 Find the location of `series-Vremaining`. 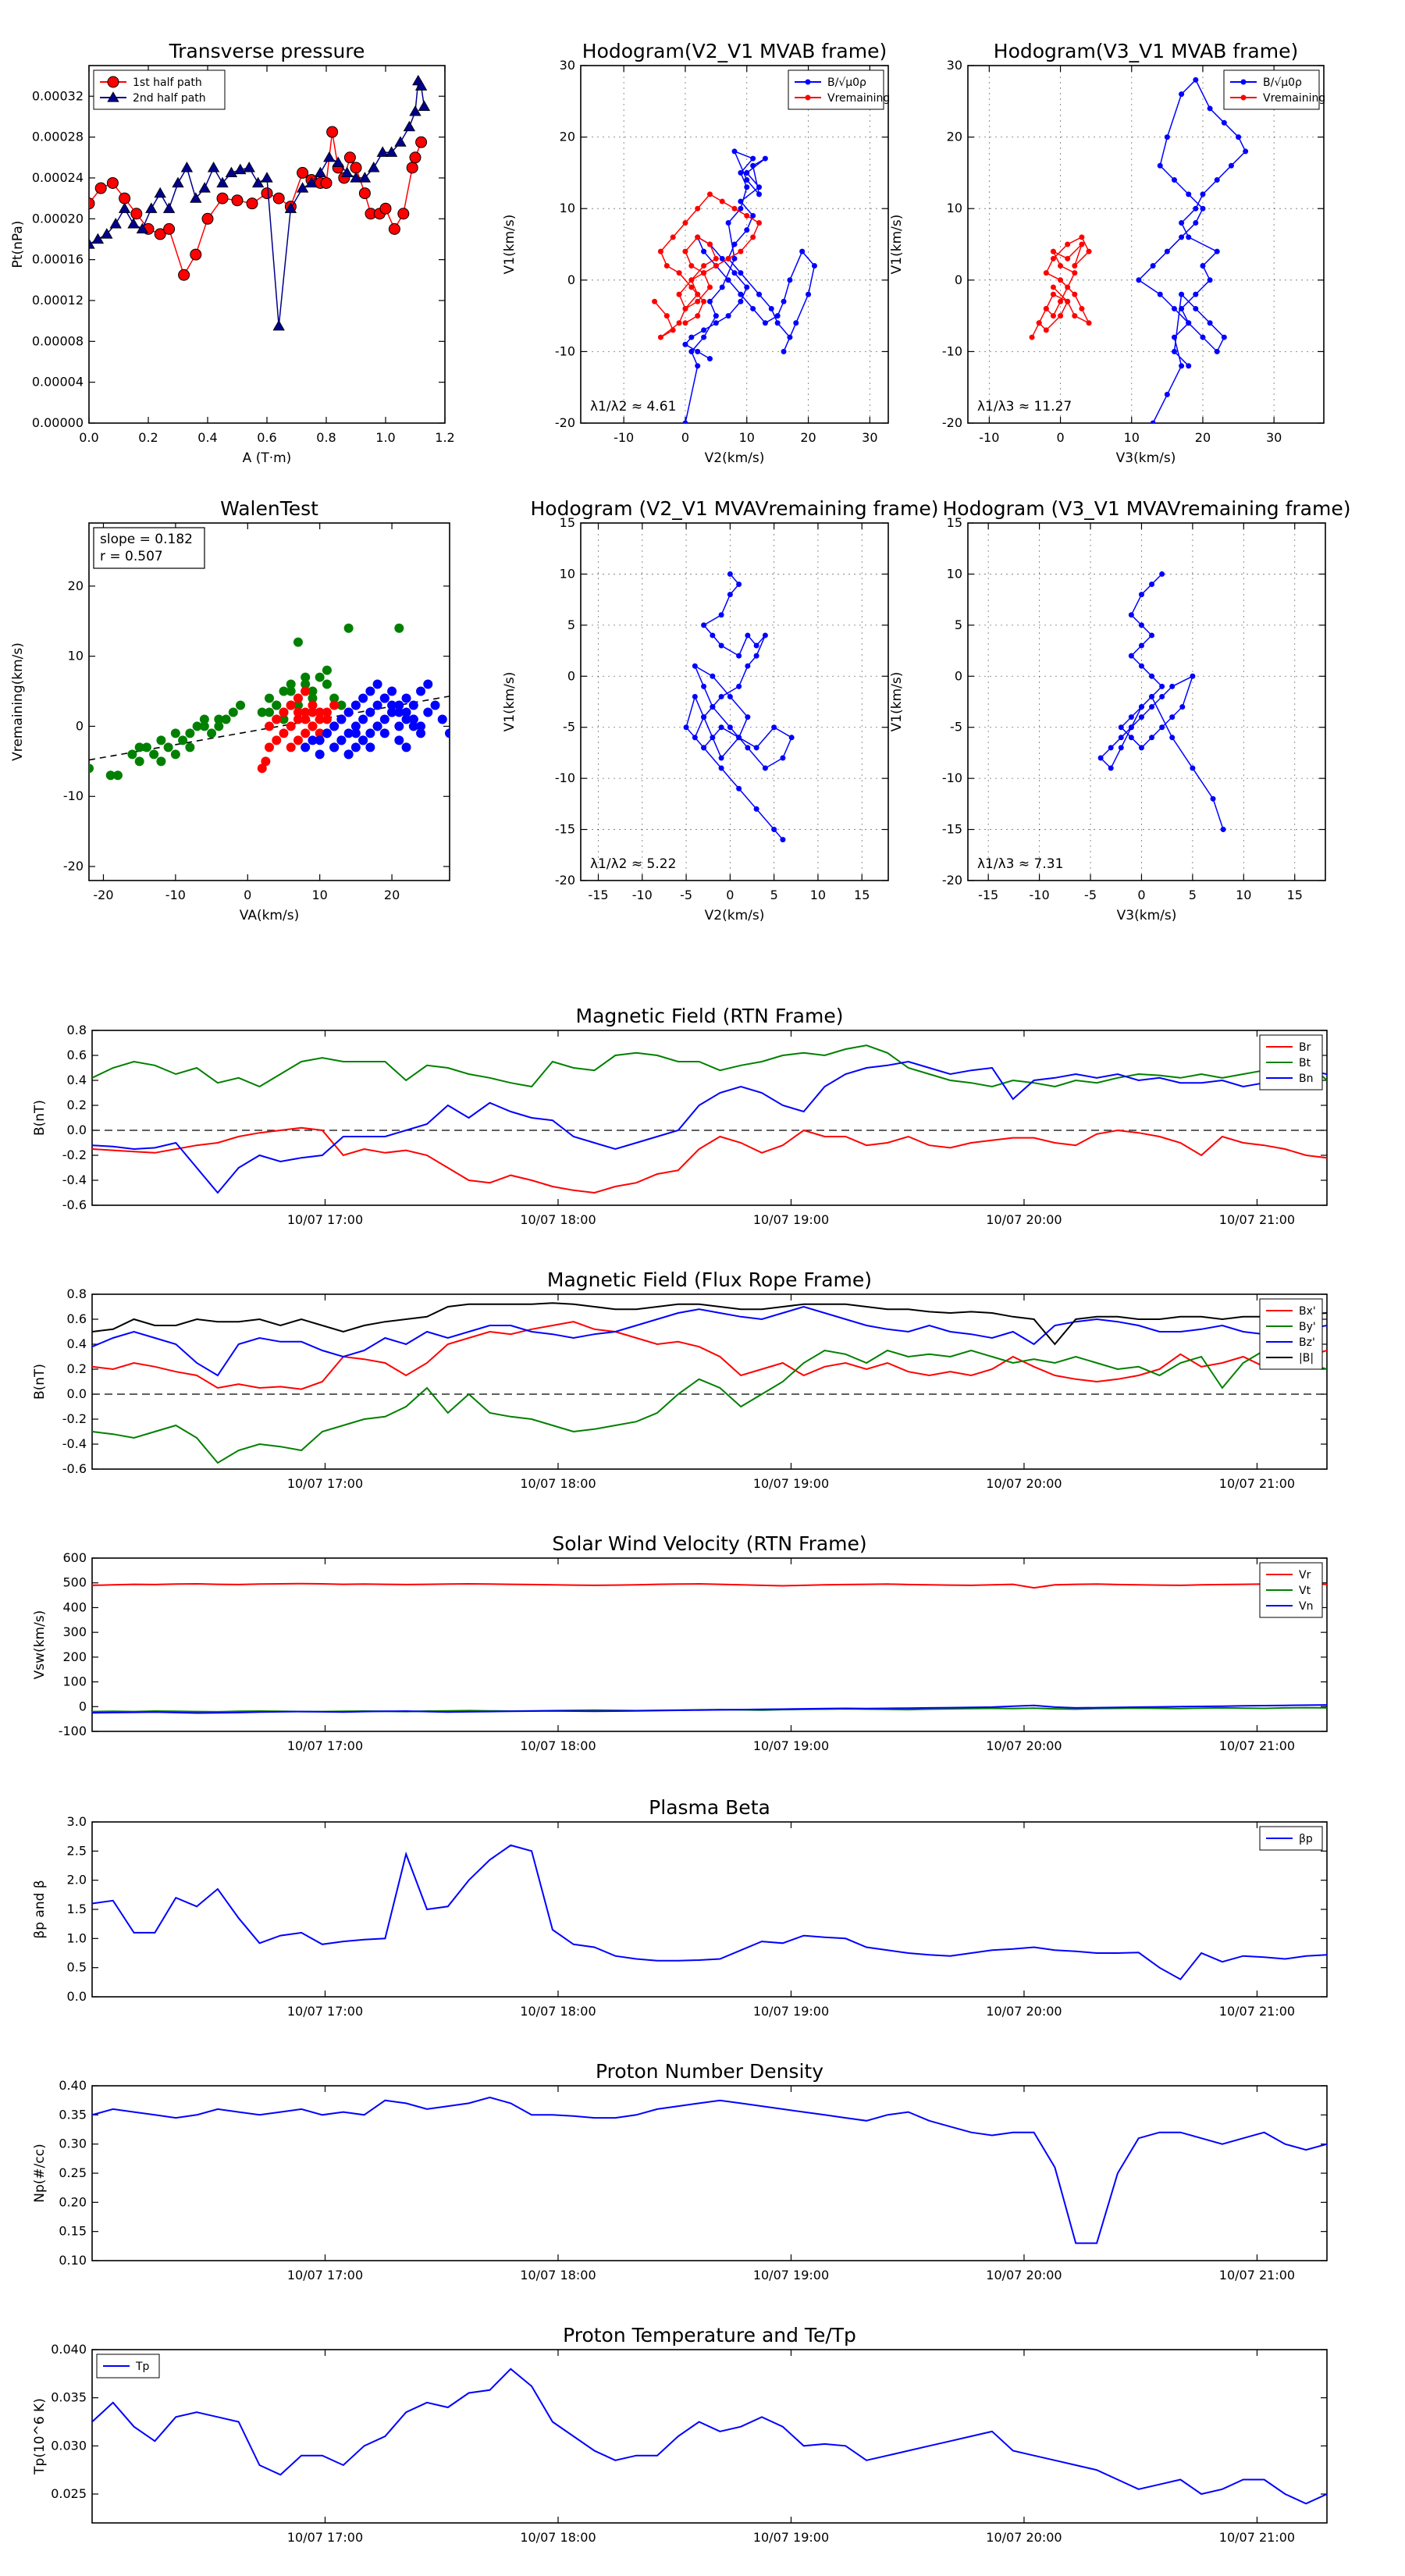

series-Vremaining is located at coordinates (708, 265).